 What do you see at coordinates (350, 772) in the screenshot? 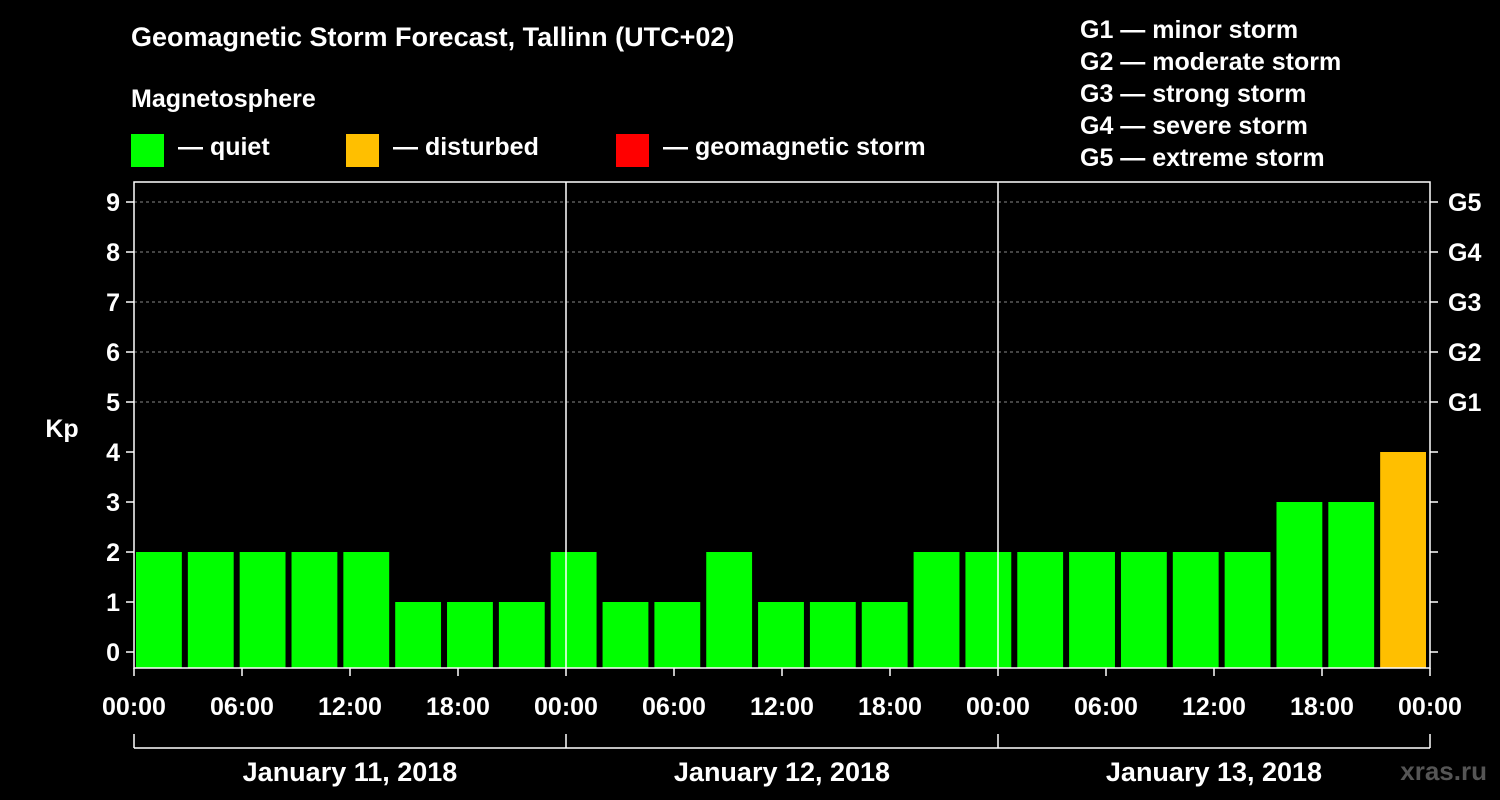
I see `day-label: January 11, 2018` at bounding box center [350, 772].